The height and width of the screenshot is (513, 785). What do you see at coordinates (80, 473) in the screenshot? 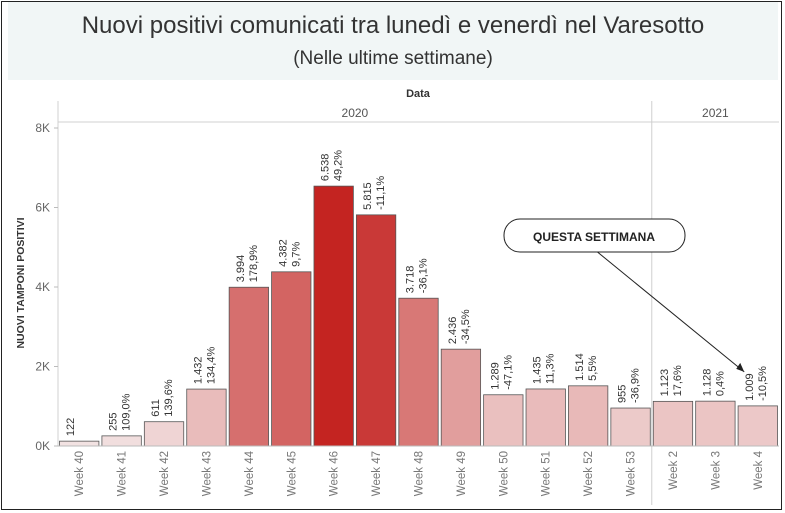
I see `x-tick-label: Week 40` at bounding box center [80, 473].